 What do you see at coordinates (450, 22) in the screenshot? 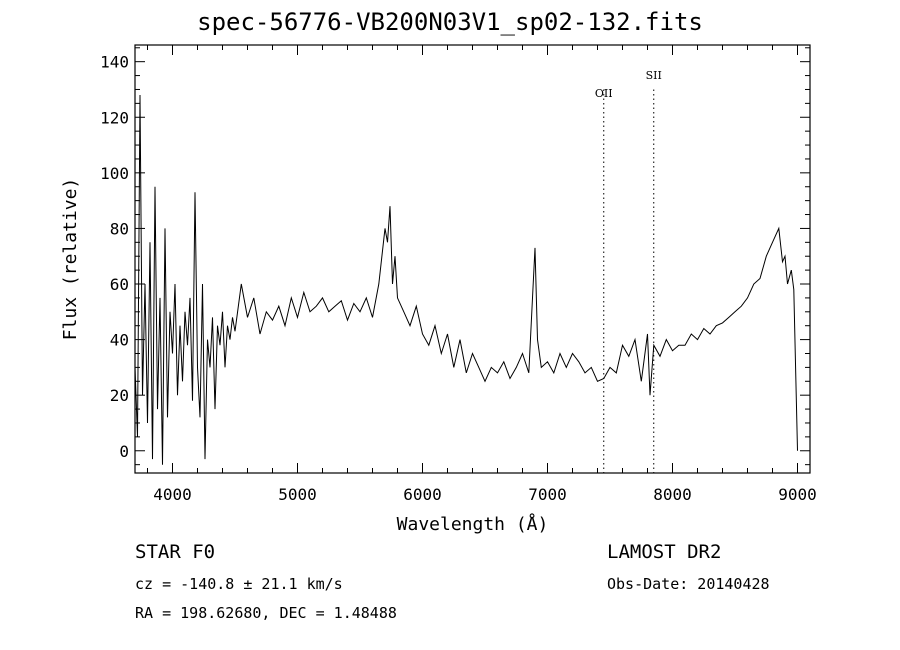
I see `chart-title: spec-56776-VB200N03V1_sp02-132.fits` at bounding box center [450, 22].